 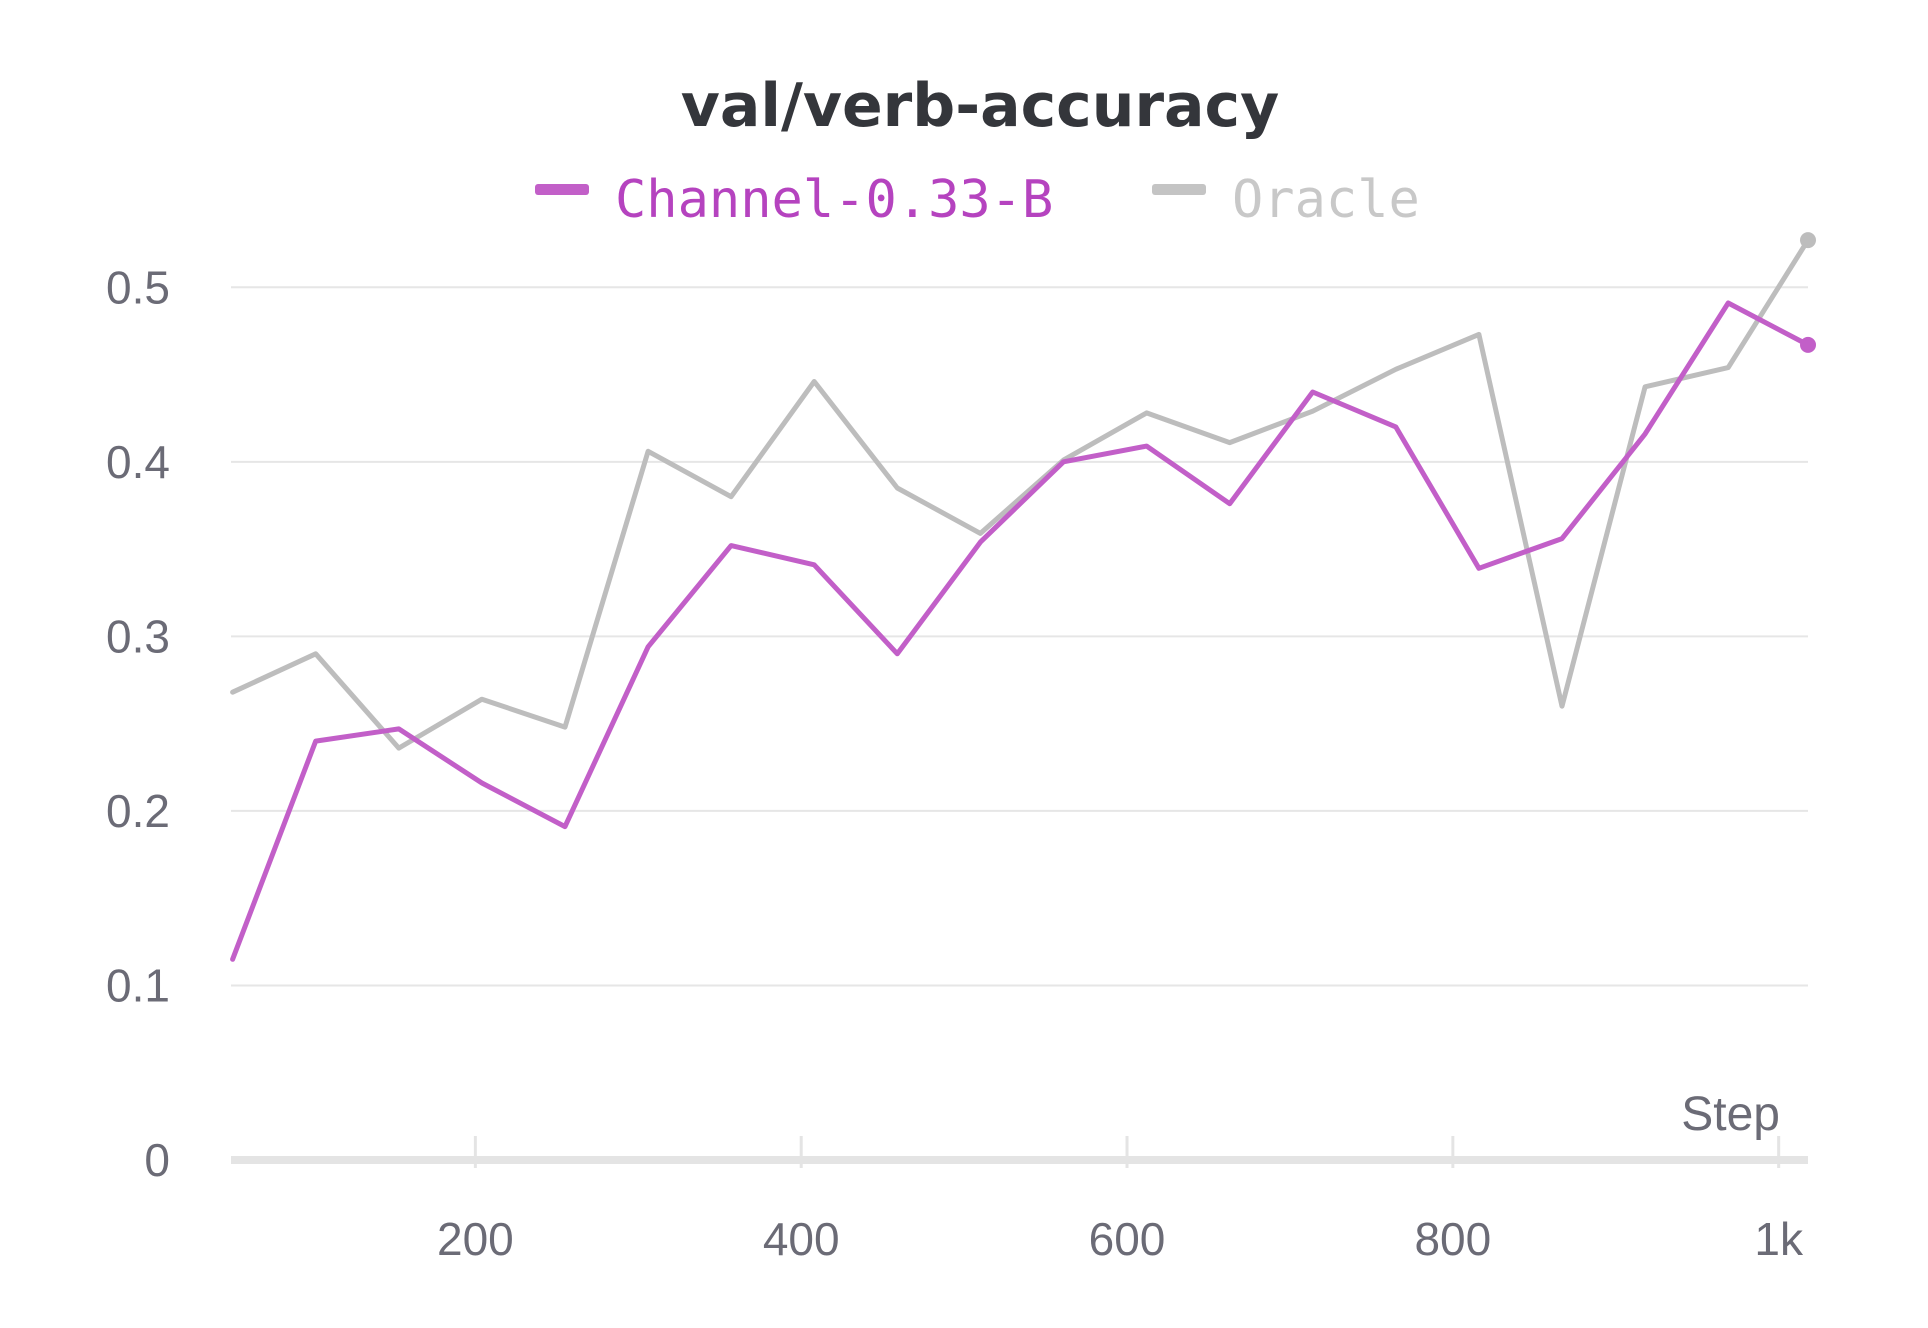 I want to click on x-tick-label: 600, so click(x=1127, y=1239).